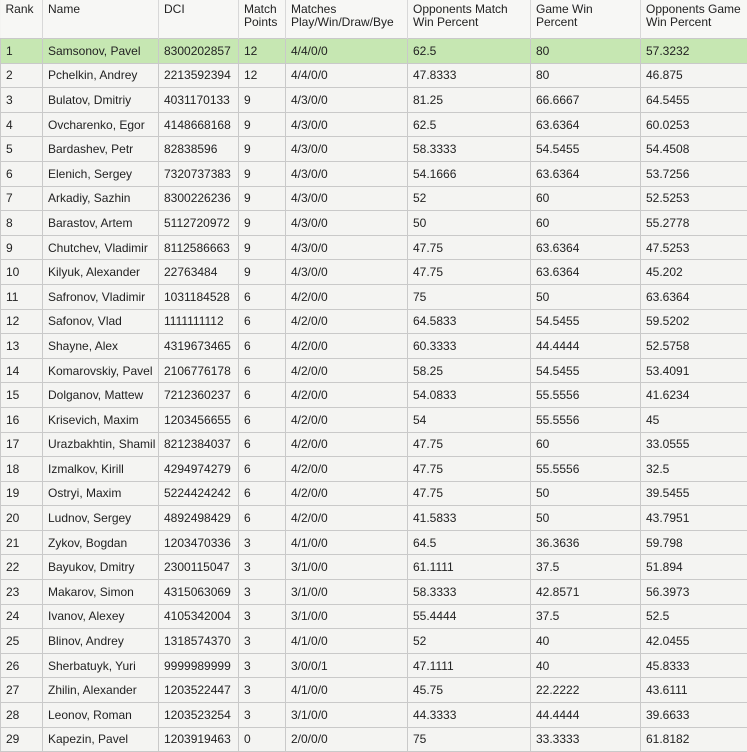  Describe the element at coordinates (694, 616) in the screenshot. I see `cell: 52.5` at that location.